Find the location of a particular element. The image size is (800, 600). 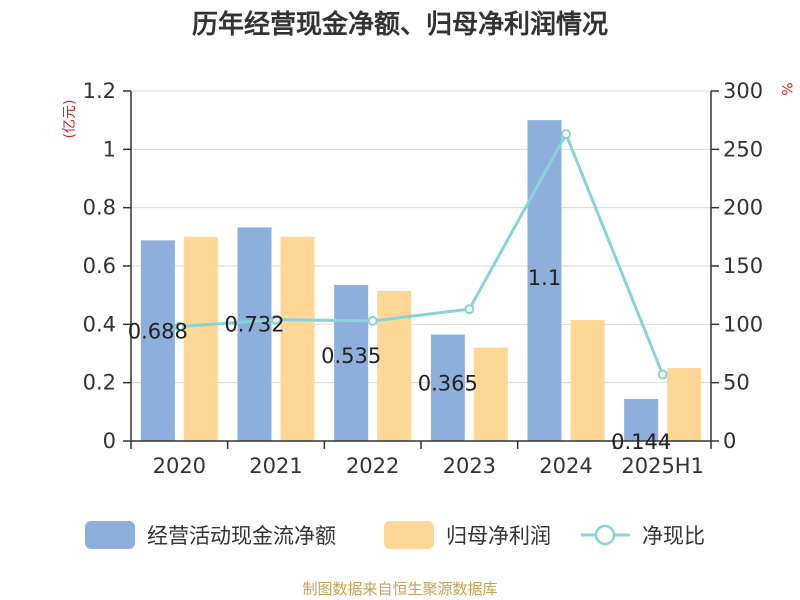

source-note: 制图数据来自恒生聚源数据库 is located at coordinates (399, 589).